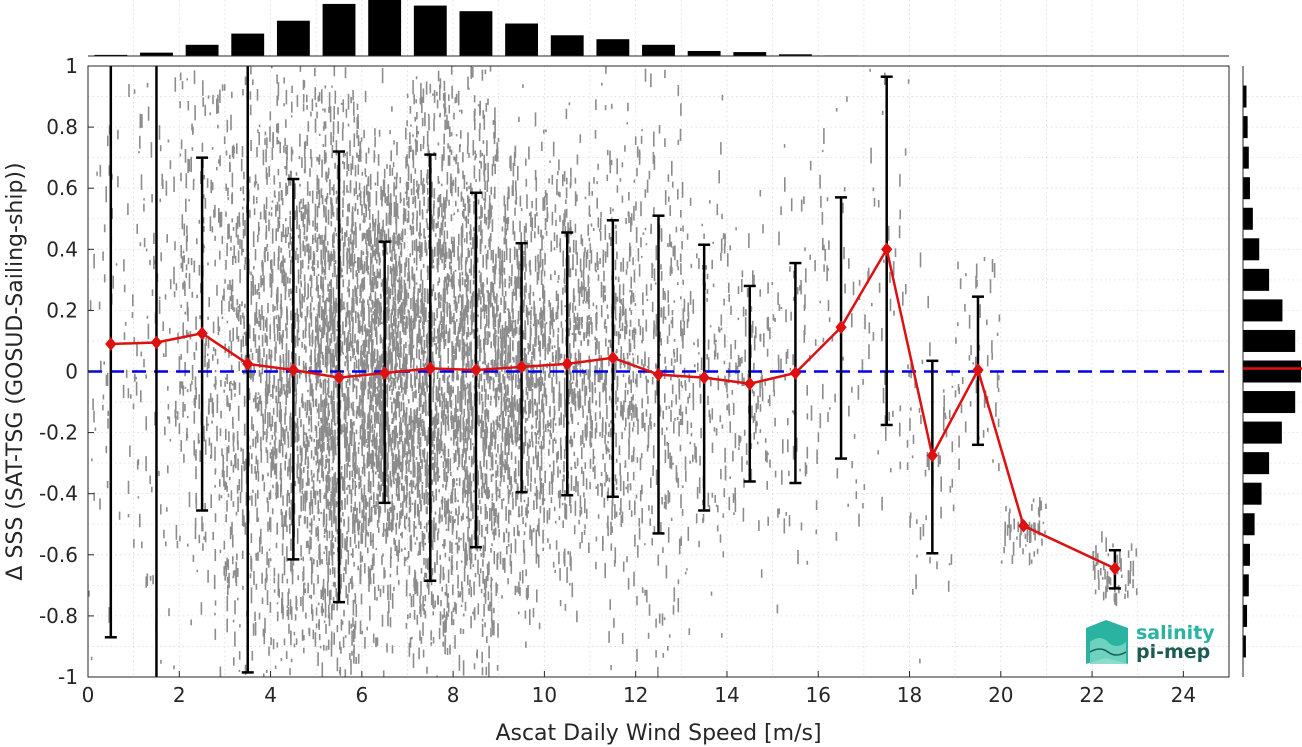 Image resolution: width=1302 pixels, height=747 pixels. What do you see at coordinates (658, 28) in the screenshot?
I see `top-histogram` at bounding box center [658, 28].